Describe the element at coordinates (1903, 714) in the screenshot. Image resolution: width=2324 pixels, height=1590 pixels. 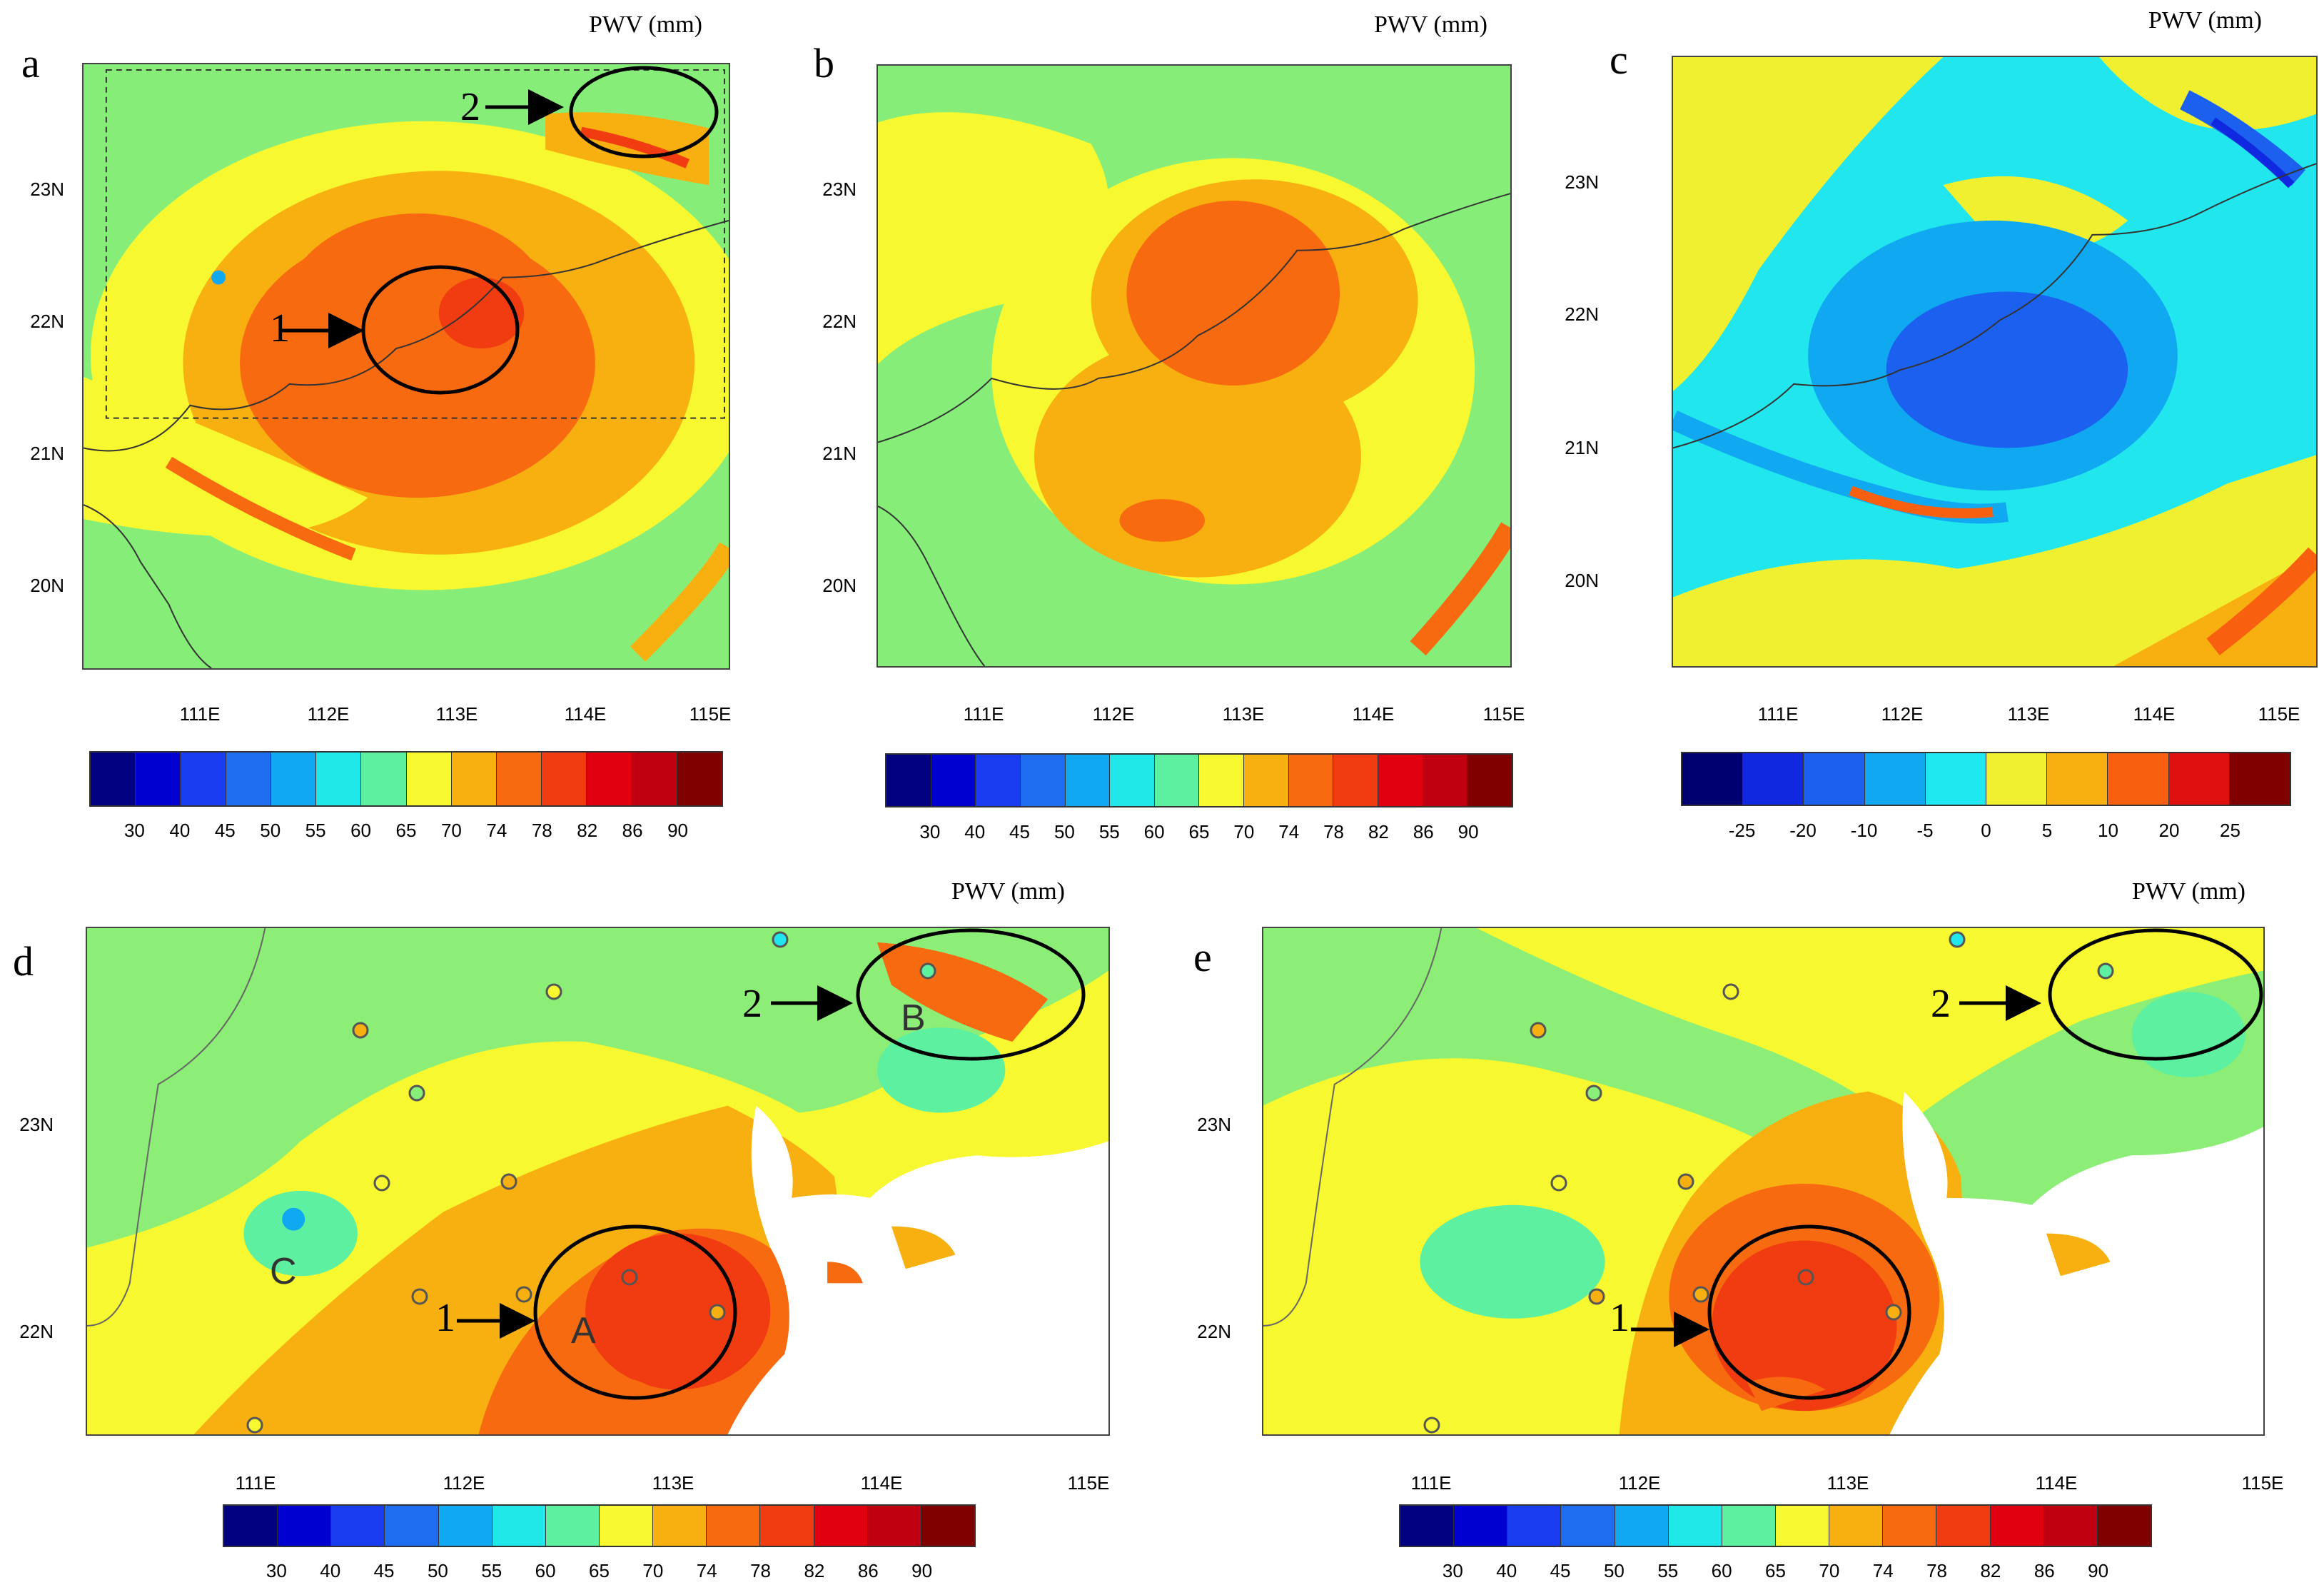
I see `lon-label-c-1: 112E` at that location.